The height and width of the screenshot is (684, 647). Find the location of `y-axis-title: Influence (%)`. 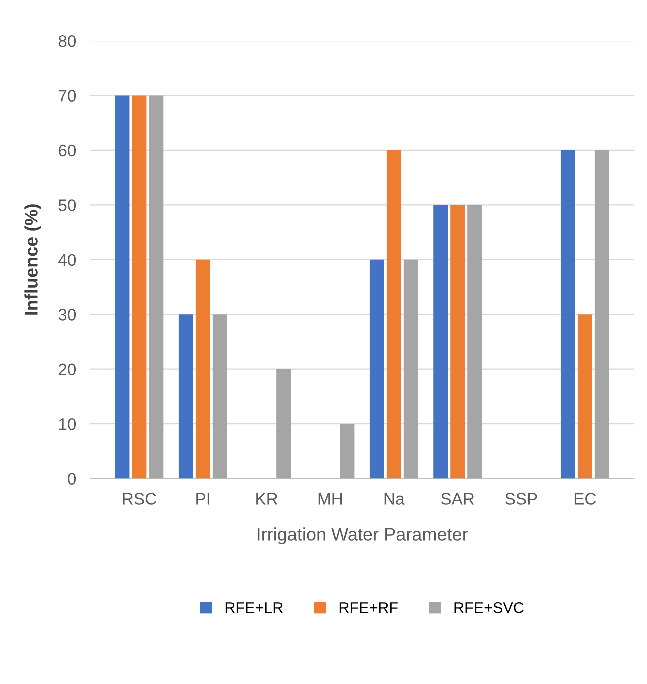

y-axis-title: Influence (%) is located at coordinates (33, 259).